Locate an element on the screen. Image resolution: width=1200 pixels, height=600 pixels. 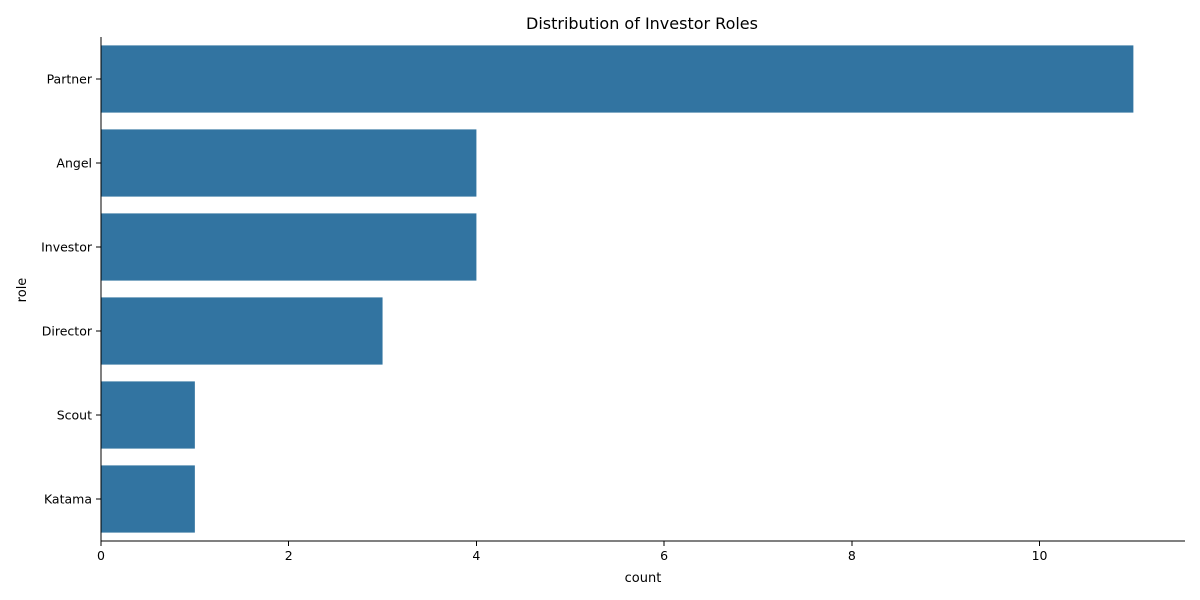
bar-director is located at coordinates (242, 331).